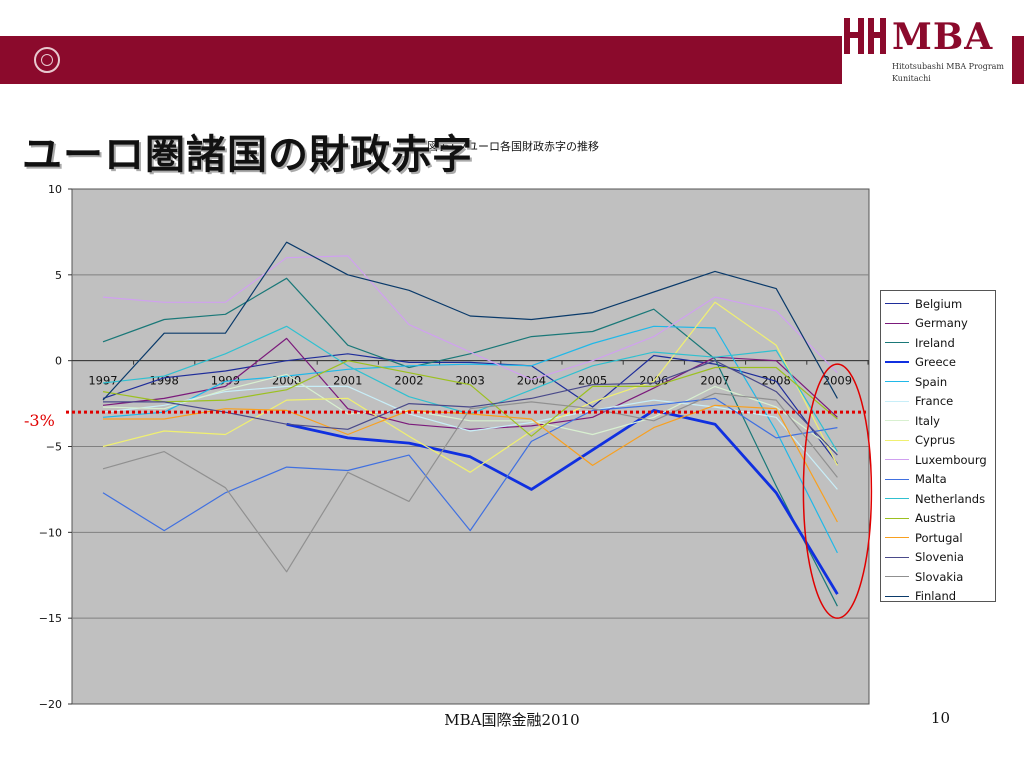 The image size is (1024, 768). I want to click on threshold-label: -3%, so click(39, 420).